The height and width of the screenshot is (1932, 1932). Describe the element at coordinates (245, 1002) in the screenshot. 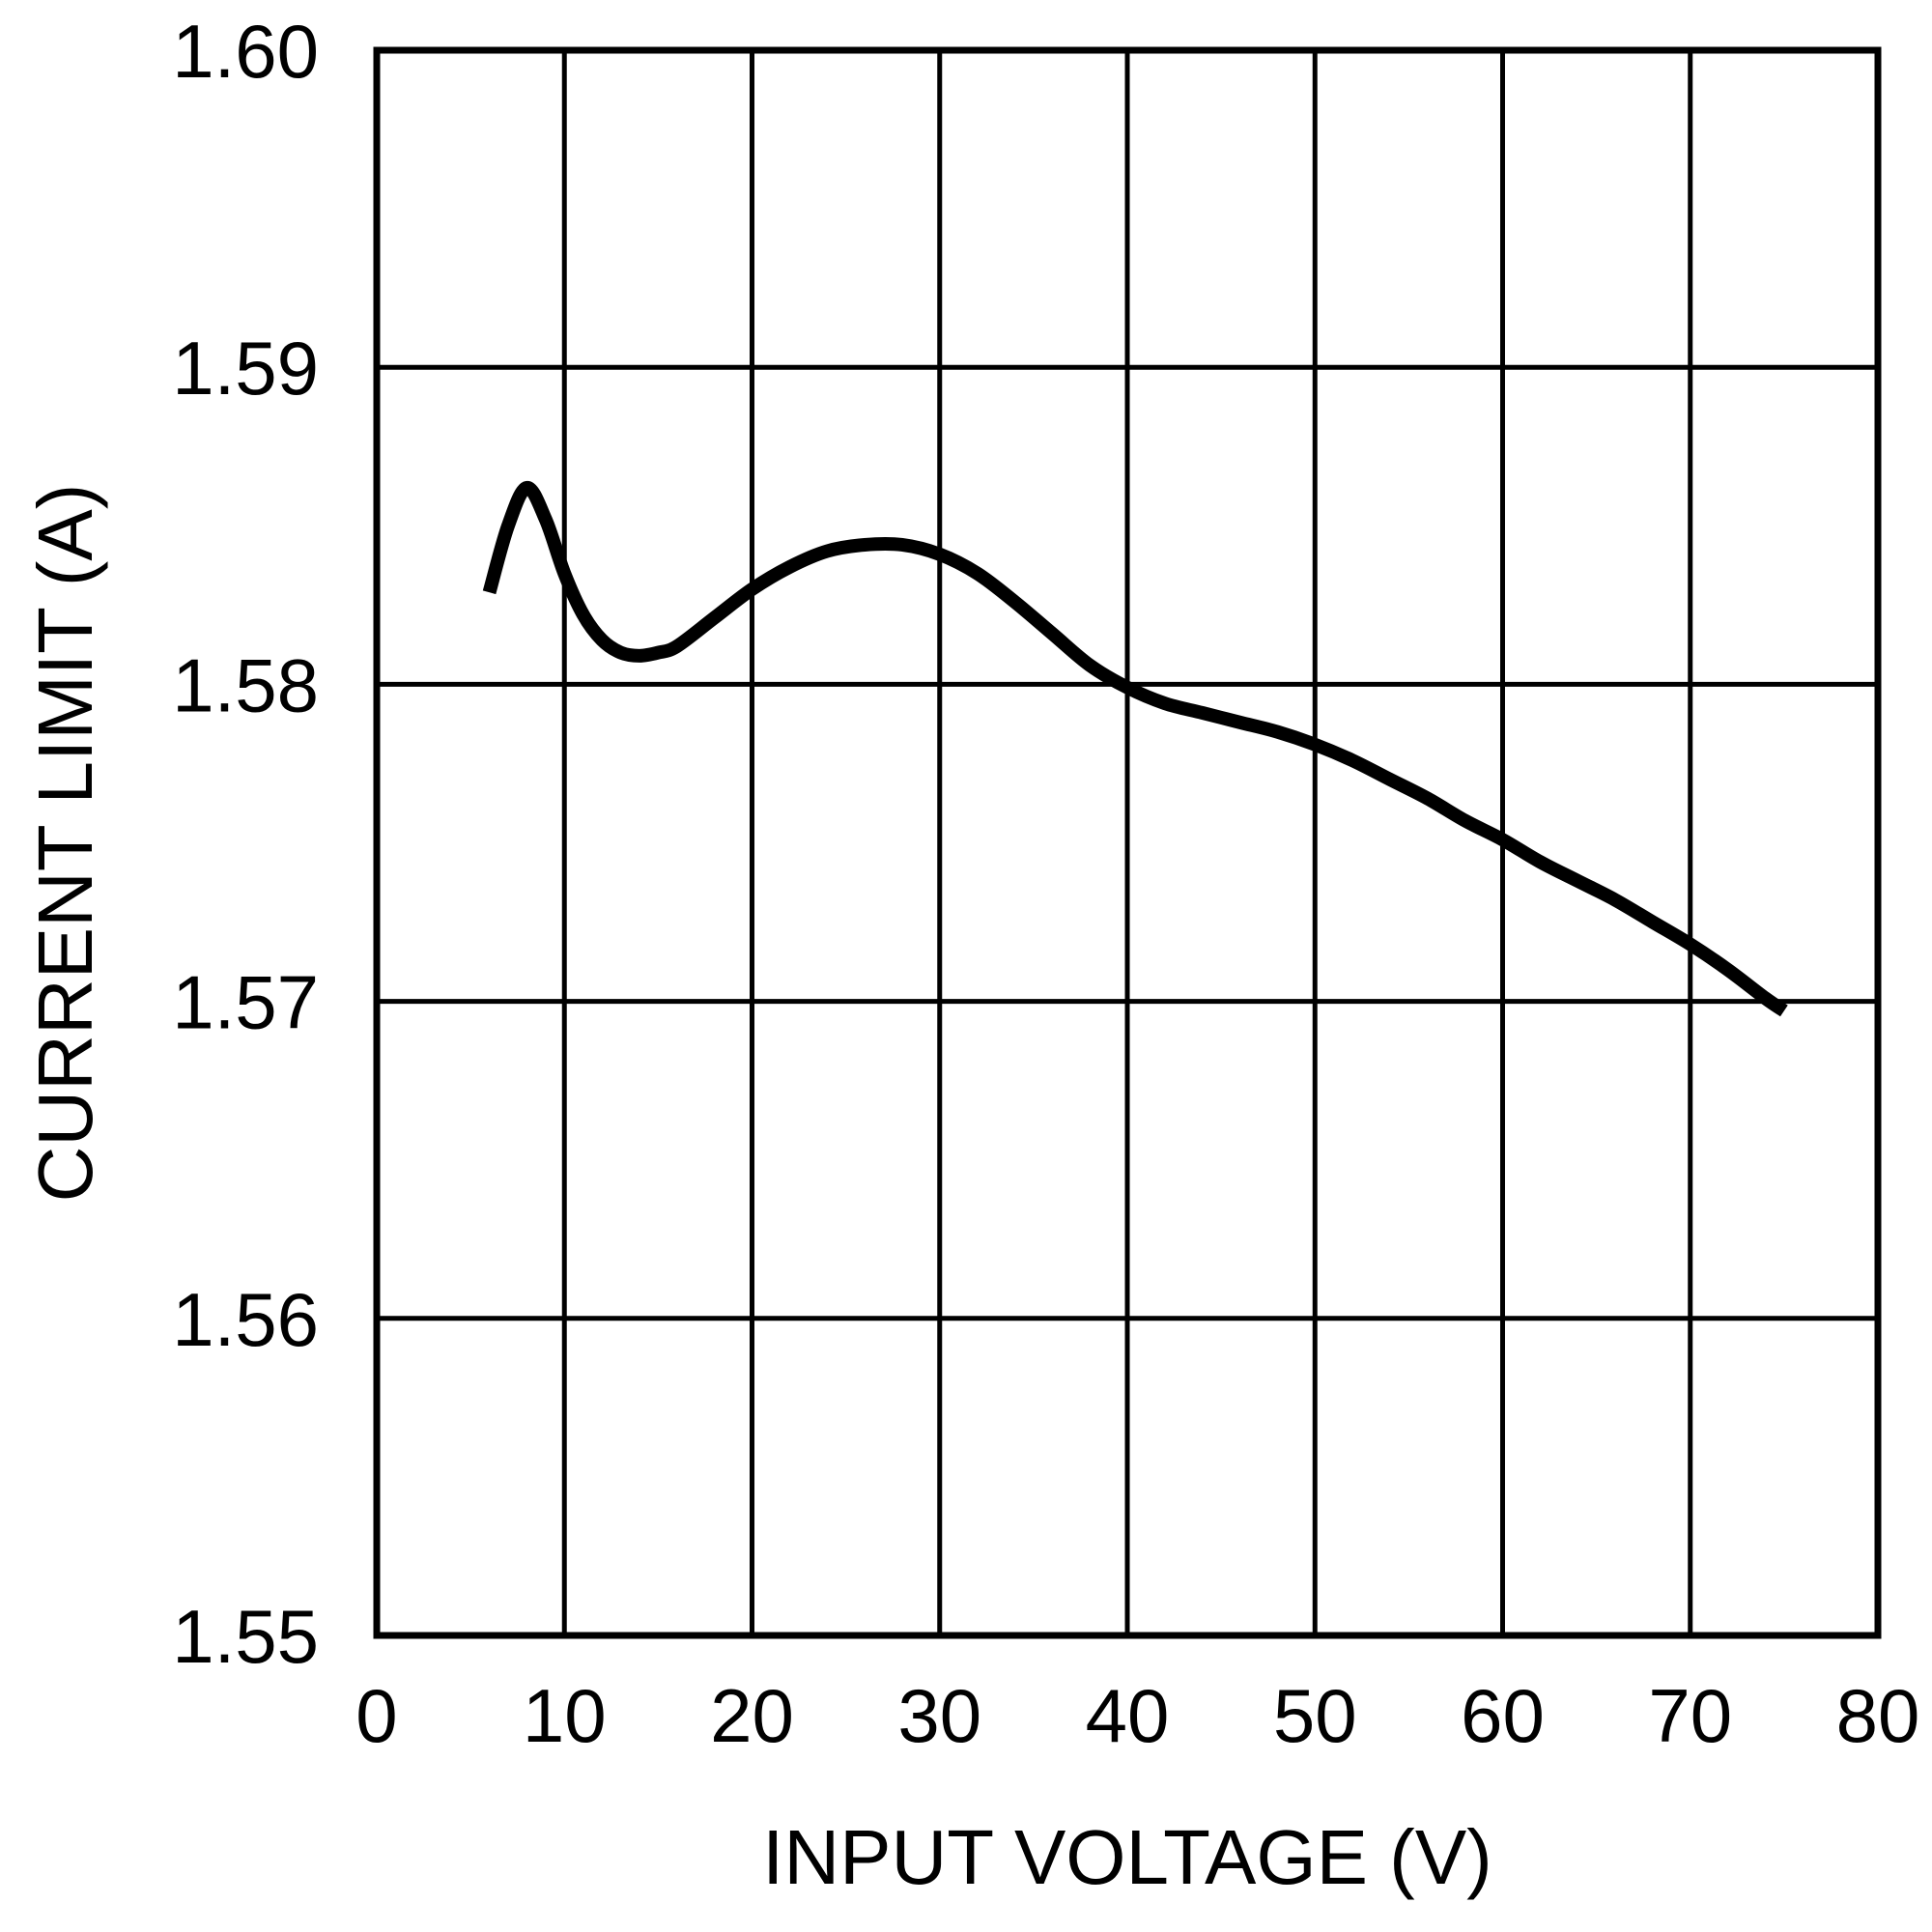

I see `y-tick-label: 1.57` at that location.